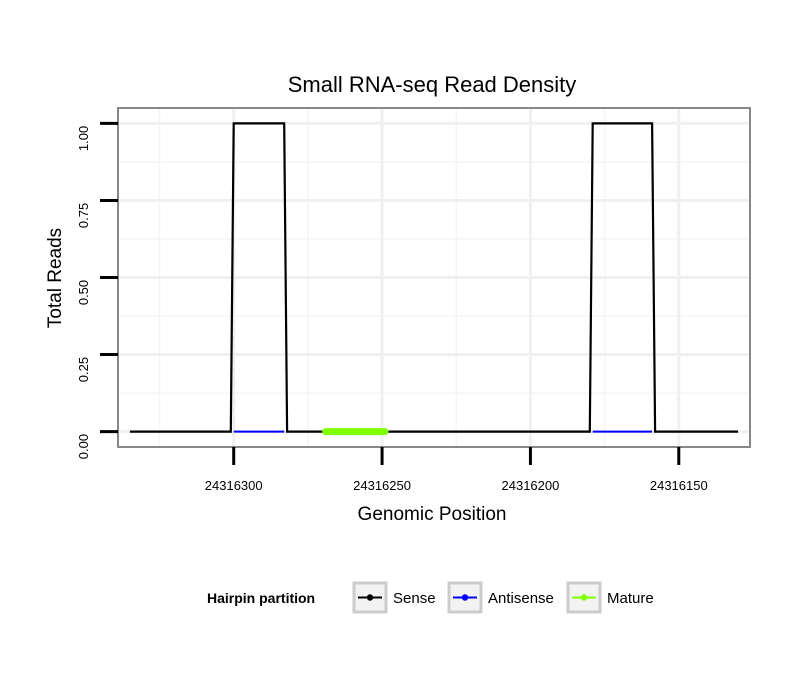 The height and width of the screenshot is (690, 810). I want to click on y-tick-label: 0.25, so click(83, 369).